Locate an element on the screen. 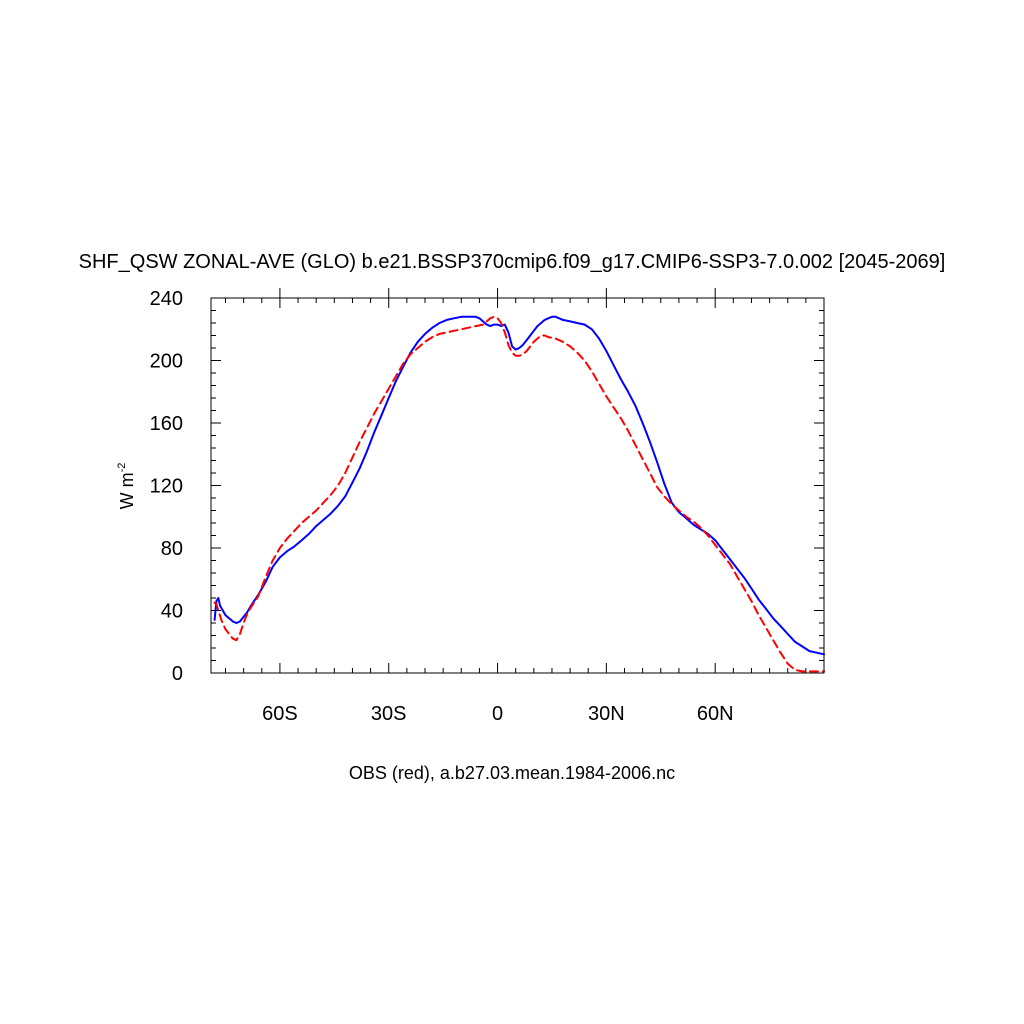 The height and width of the screenshot is (1024, 1024). y-axis-label: W m-2 is located at coordinates (126, 486).